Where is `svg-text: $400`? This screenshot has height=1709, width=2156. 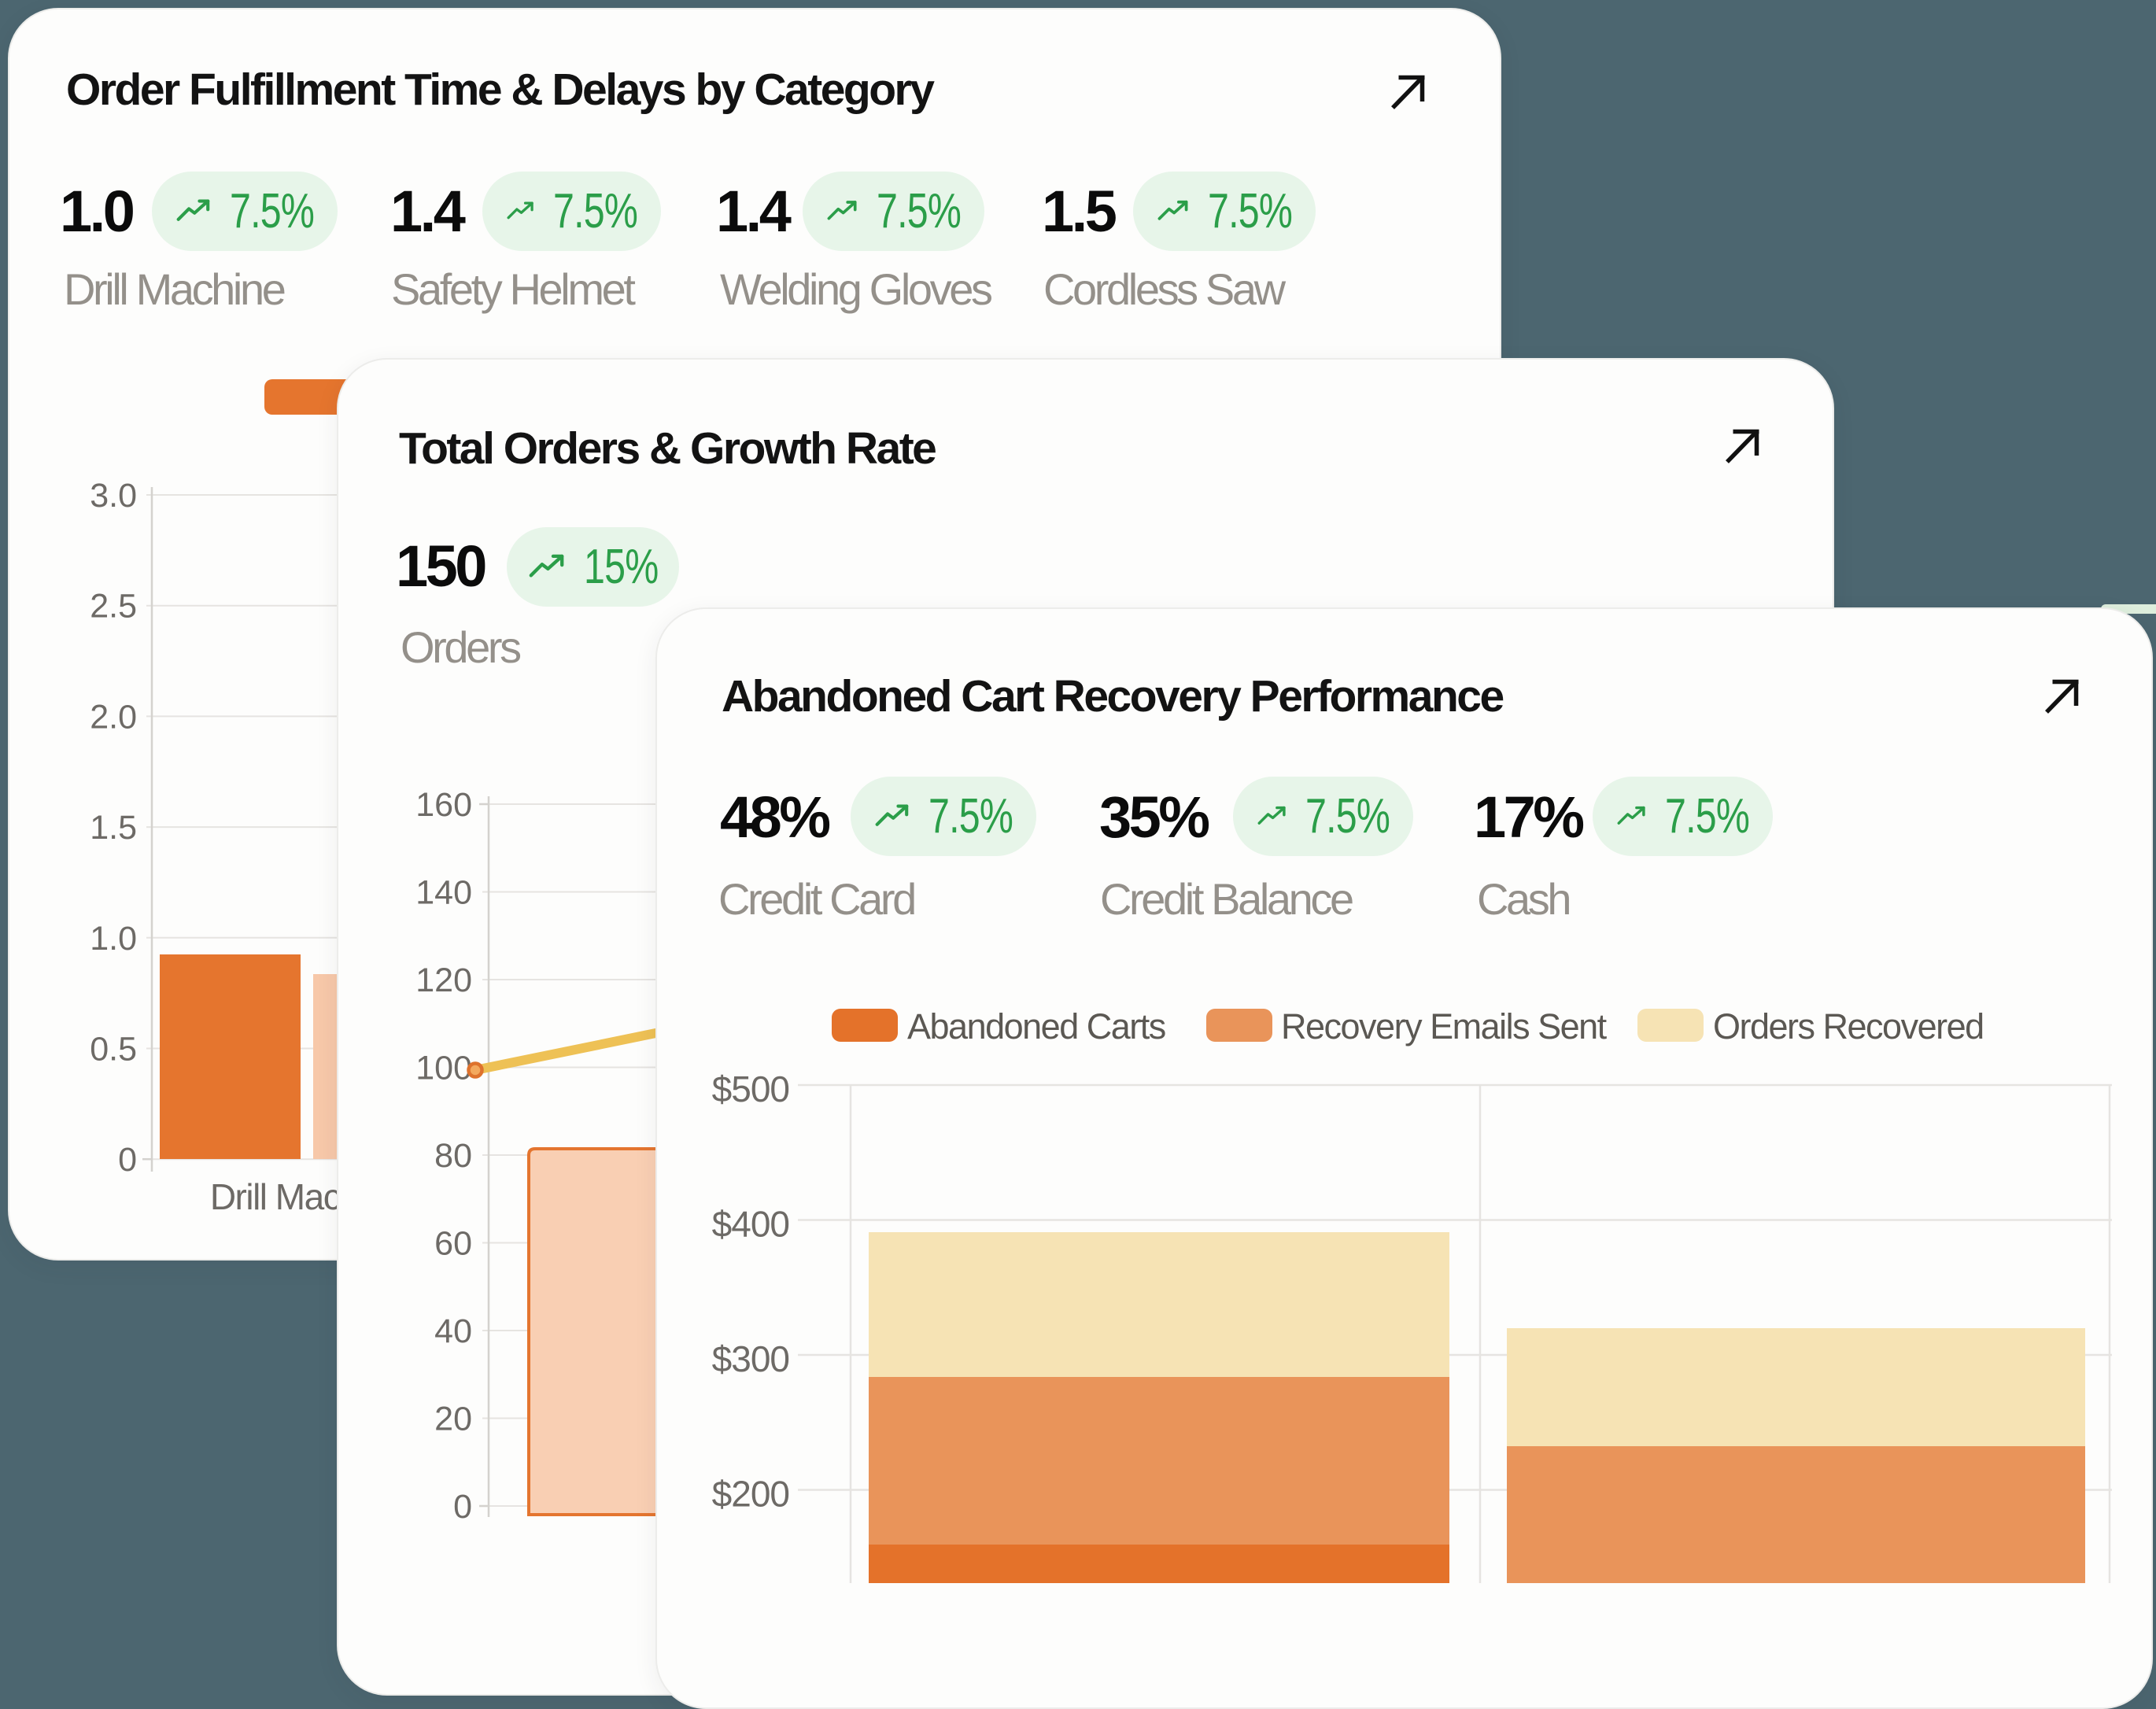 svg-text: $400 is located at coordinates (750, 1224).